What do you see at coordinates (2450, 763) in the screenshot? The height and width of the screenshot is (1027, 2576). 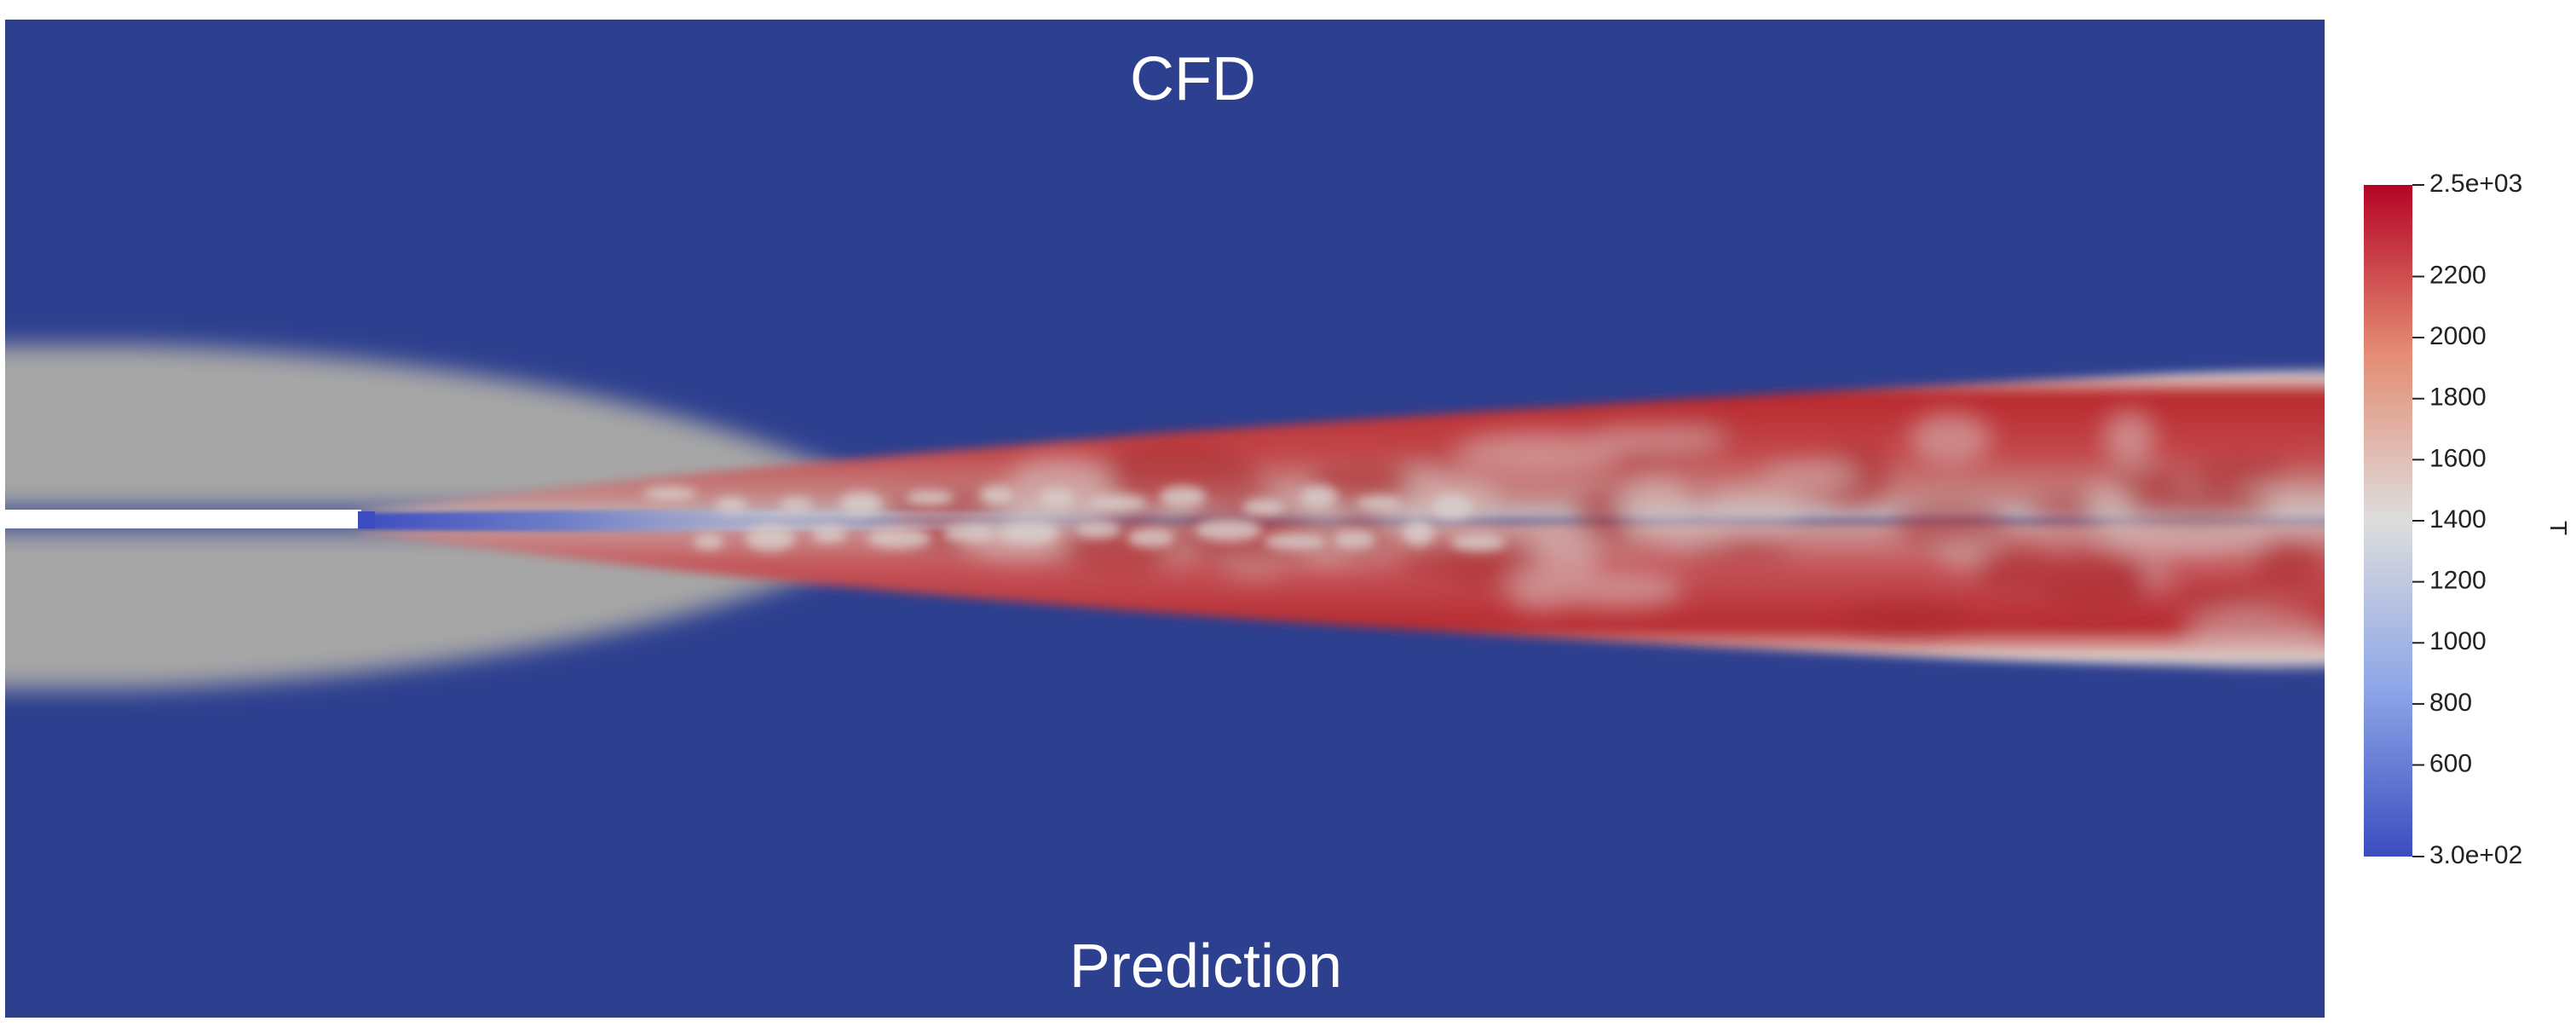 I see `colorbar-tick-label: 600` at bounding box center [2450, 763].